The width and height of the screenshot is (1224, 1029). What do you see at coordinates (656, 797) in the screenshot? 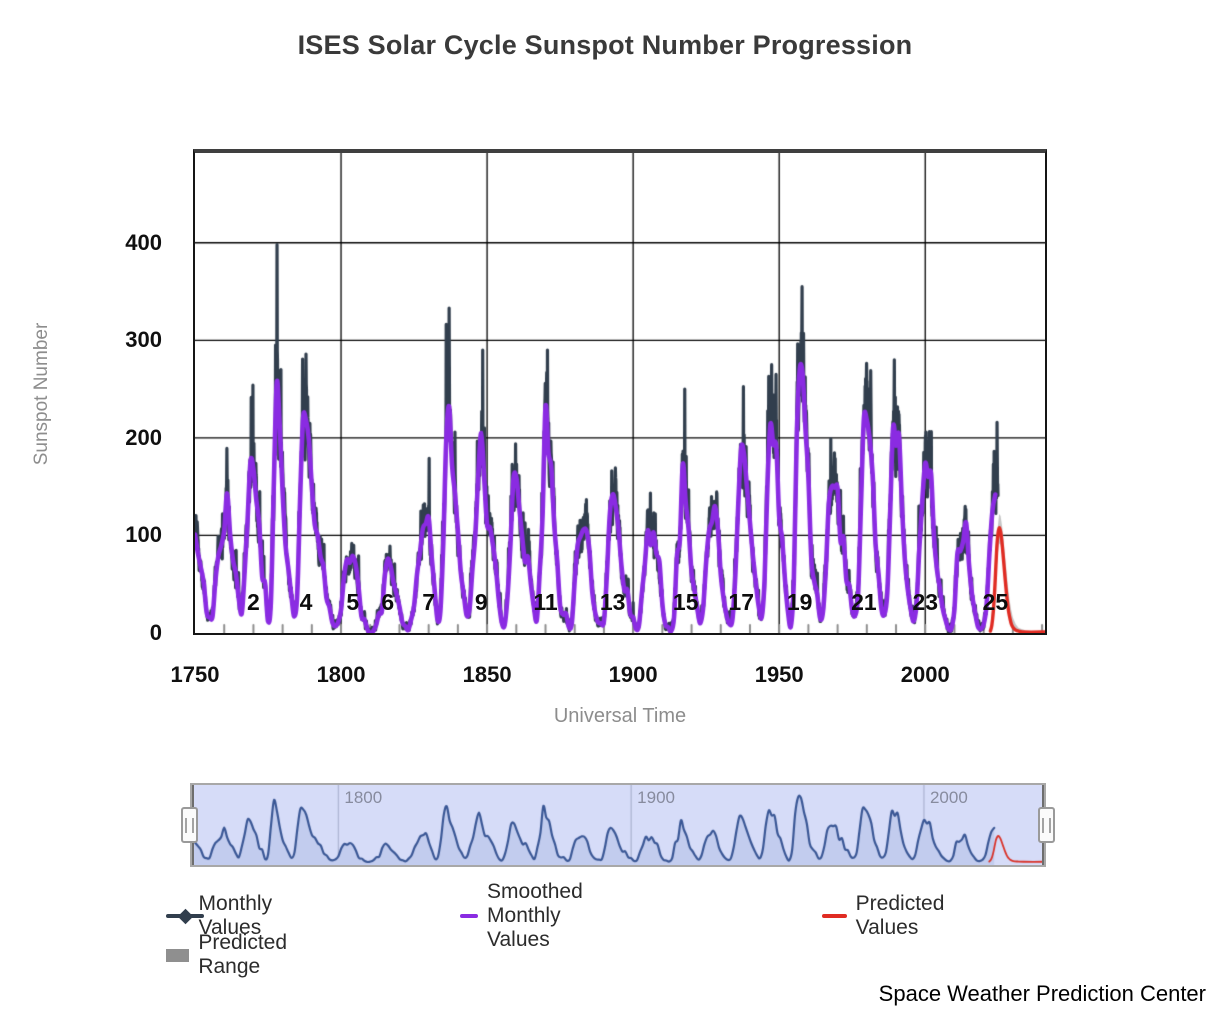
I see `slider-year-label: 1900` at bounding box center [656, 797].